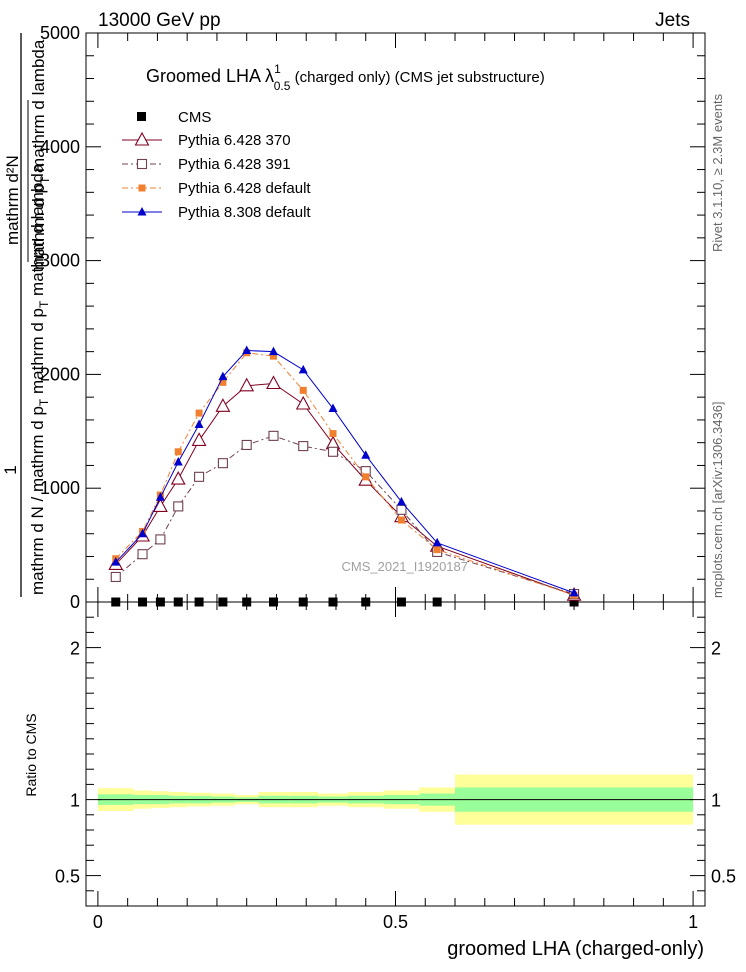  Describe the element at coordinates (60, 261) in the screenshot. I see `y-tick-label: 3000` at that location.